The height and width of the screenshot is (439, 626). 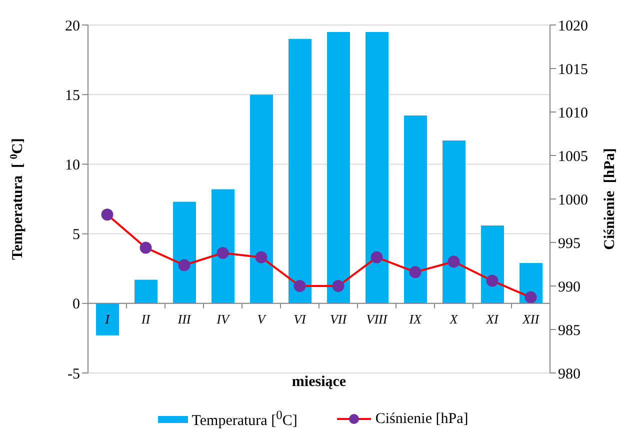 I want to click on x-tick-label: V, so click(x=262, y=318).